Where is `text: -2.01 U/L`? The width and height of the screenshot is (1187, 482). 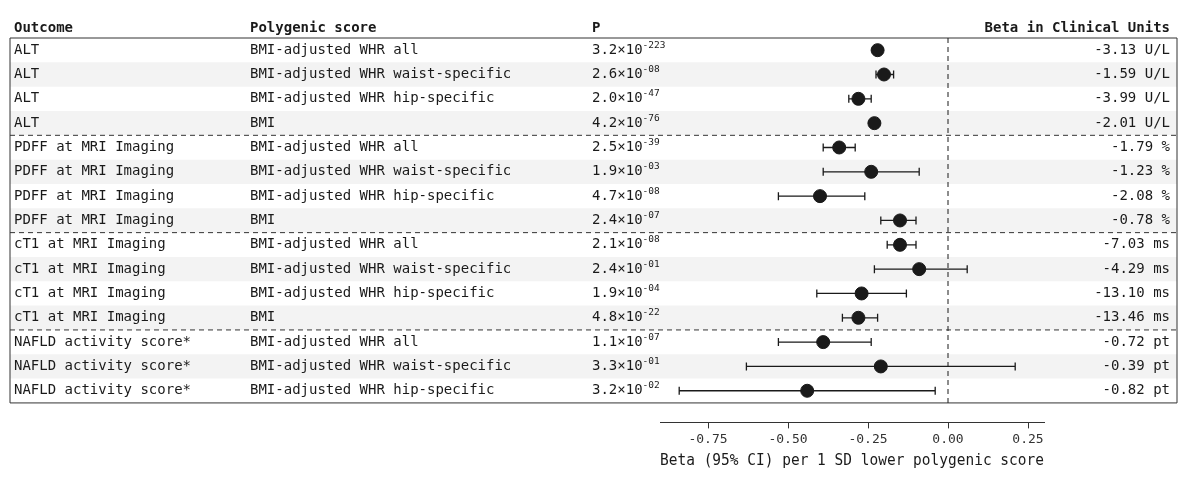 text: -2.01 U/L is located at coordinates (1132, 121).